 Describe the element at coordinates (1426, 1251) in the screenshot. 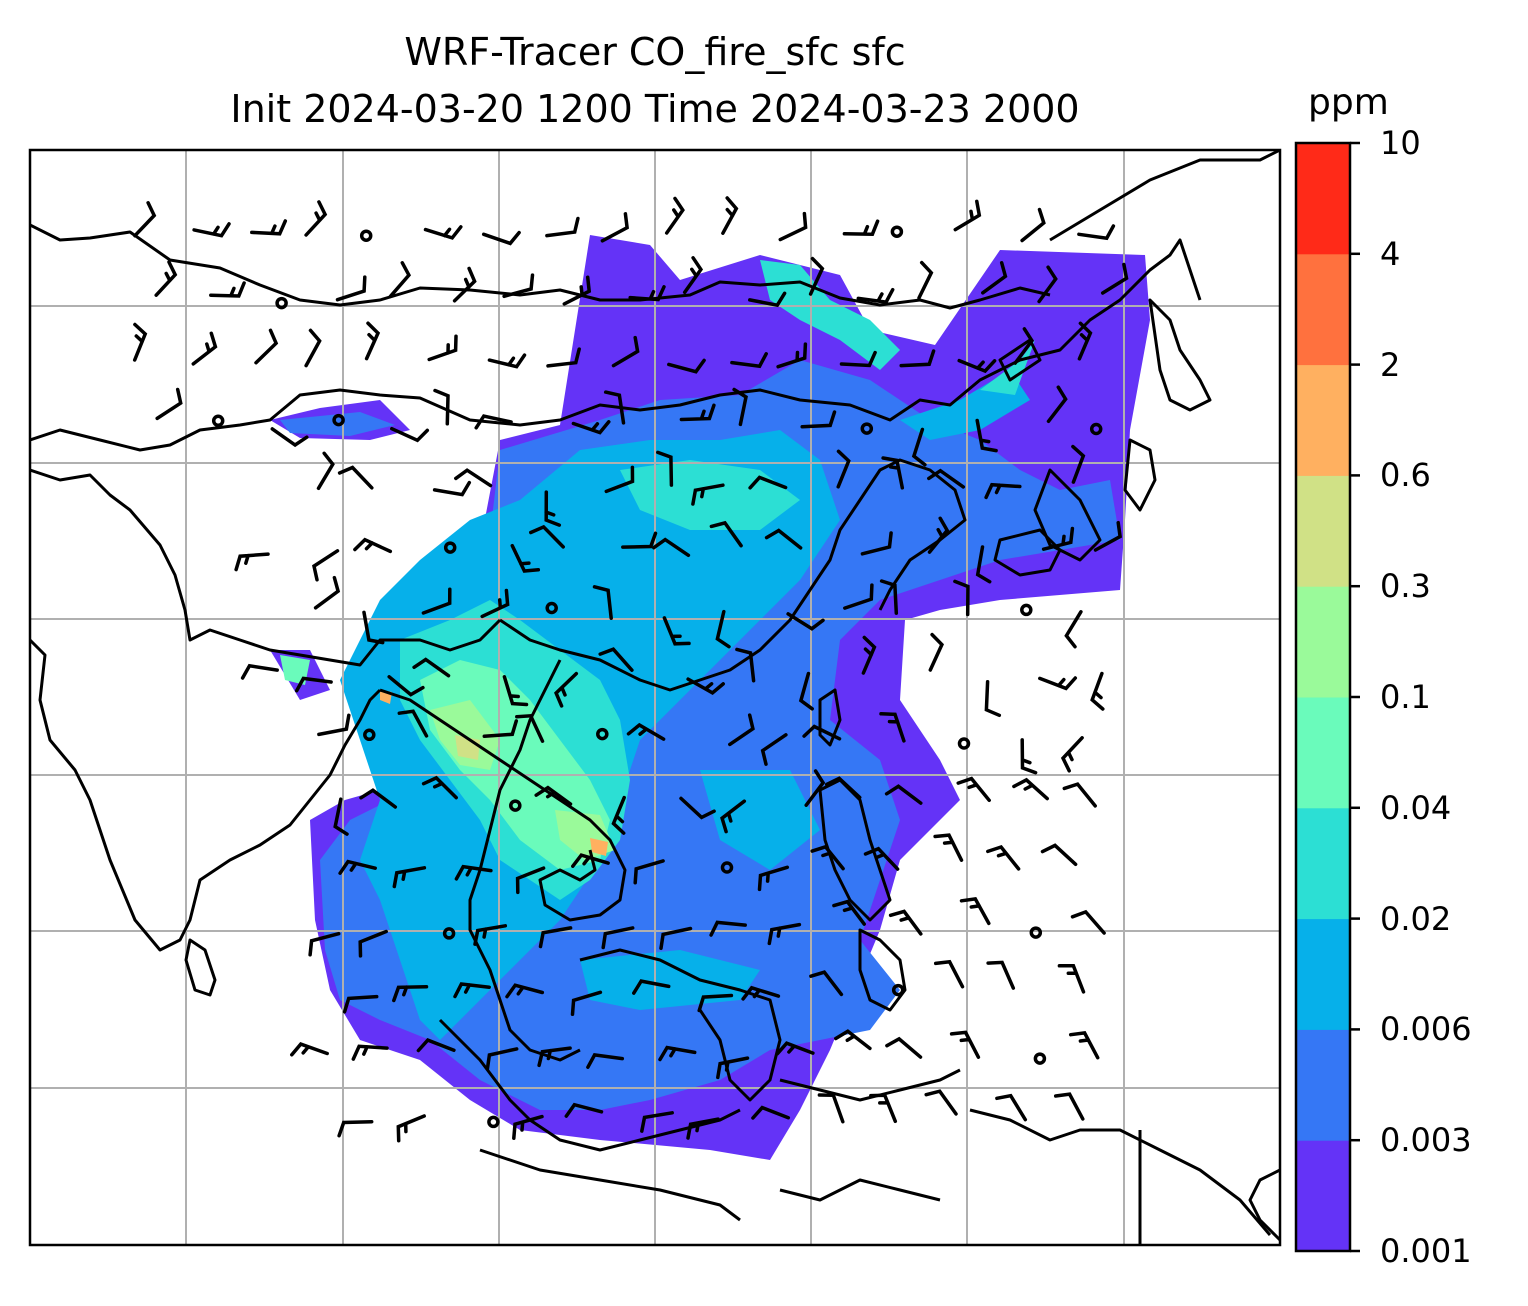

I see `colorbar-tick-label: 0.001` at that location.